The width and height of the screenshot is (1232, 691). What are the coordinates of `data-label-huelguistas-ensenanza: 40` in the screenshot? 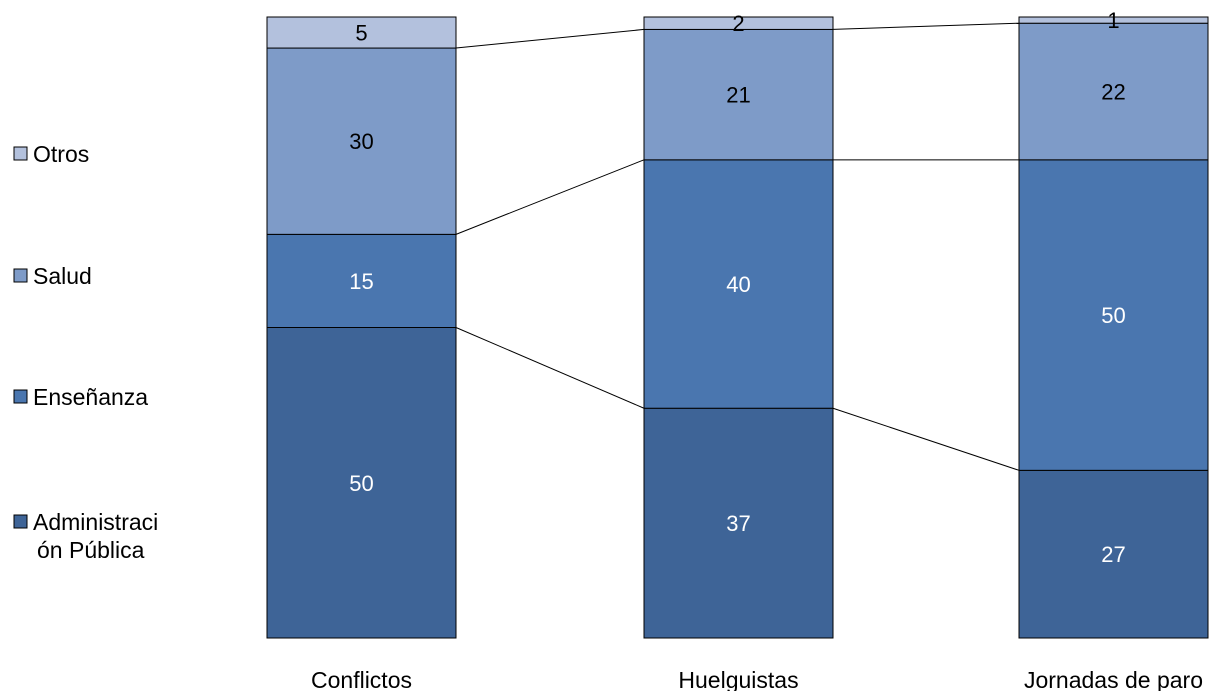 It's located at (738, 284).